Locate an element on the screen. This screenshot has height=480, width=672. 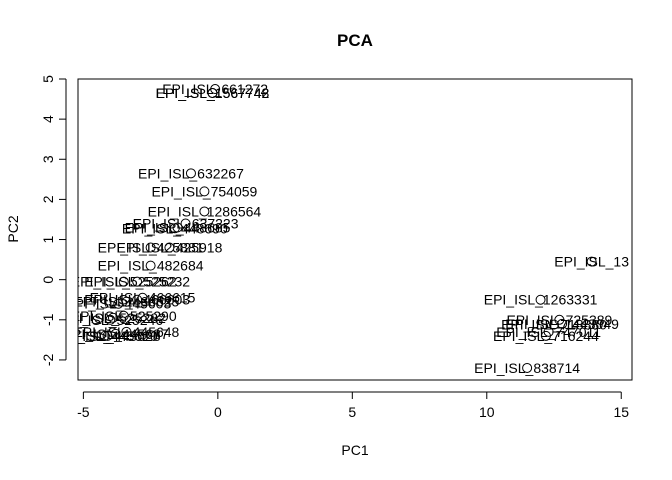
point-label: EPI_ISL_1567742 is located at coordinates (213, 93).